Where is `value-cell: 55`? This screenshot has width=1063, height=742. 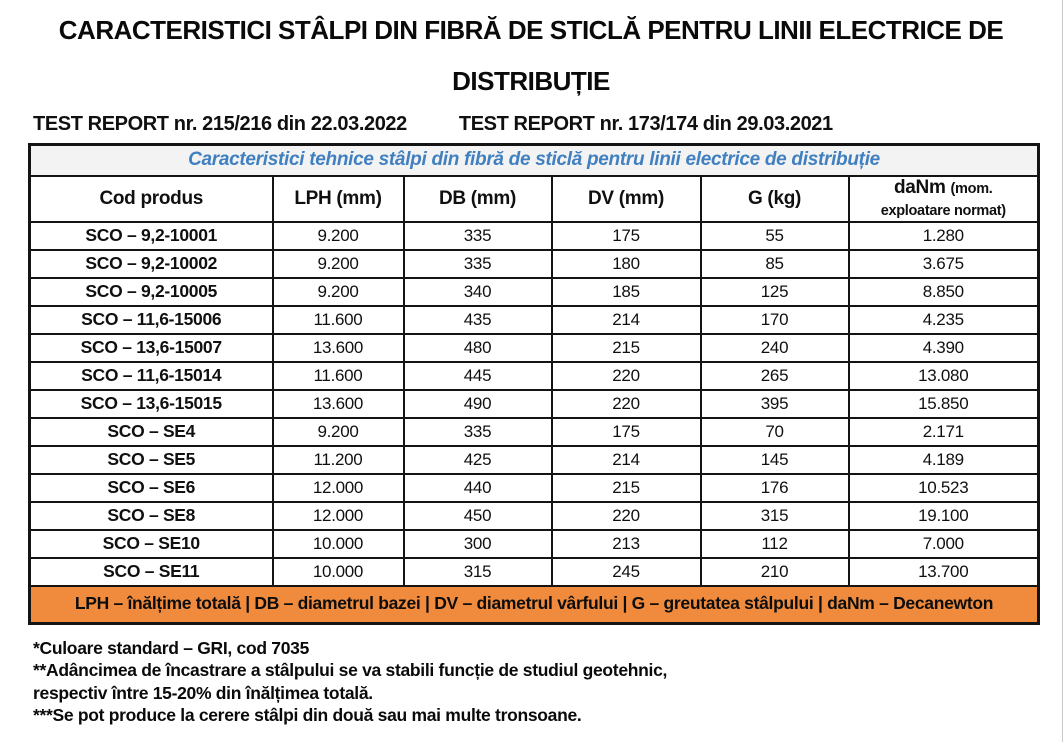 value-cell: 55 is located at coordinates (774, 235).